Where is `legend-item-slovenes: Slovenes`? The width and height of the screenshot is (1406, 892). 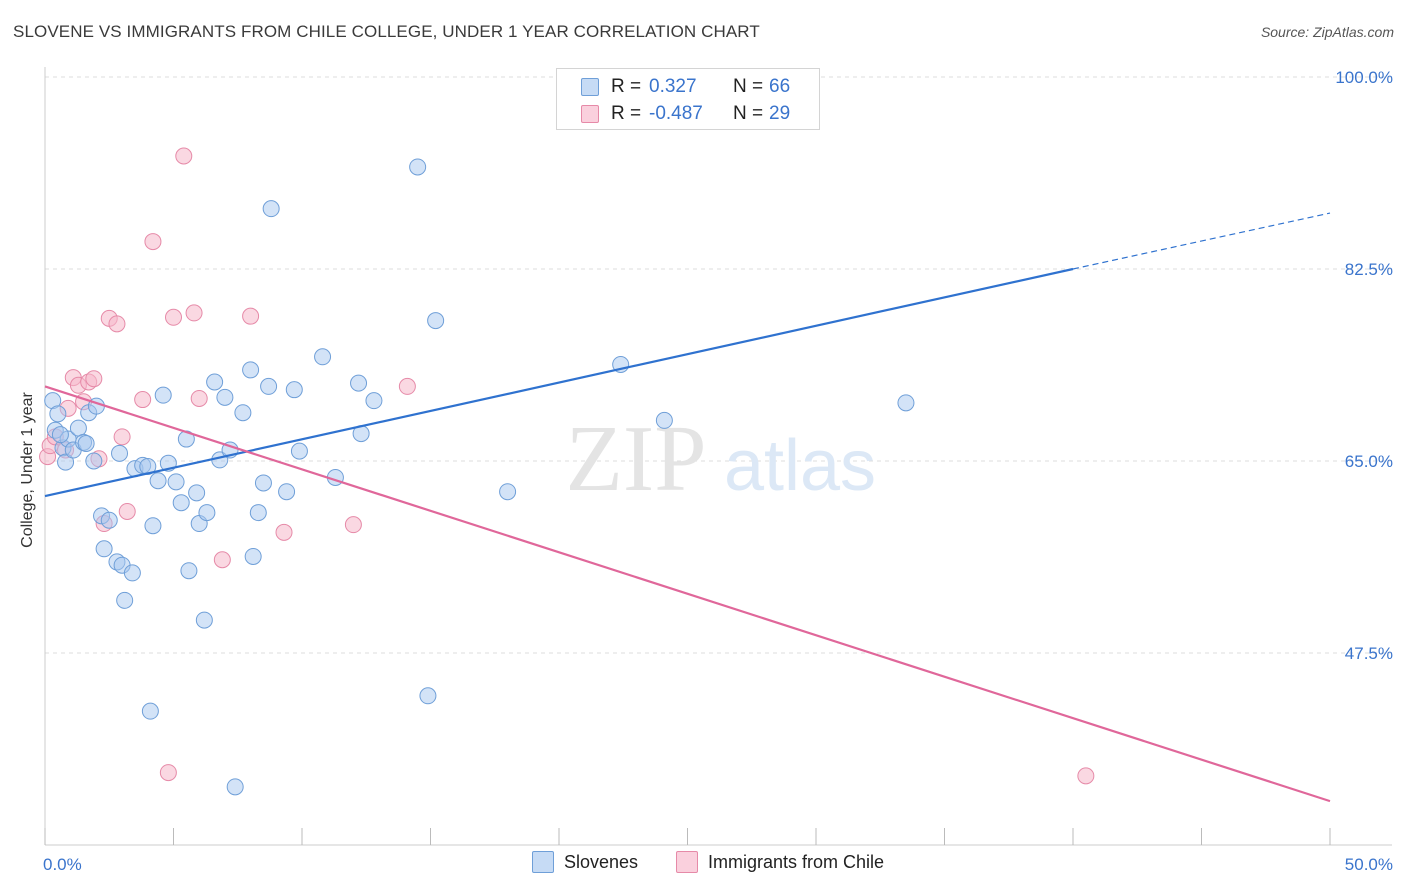
legend-item-slovenes: Slovenes is located at coordinates (585, 862).